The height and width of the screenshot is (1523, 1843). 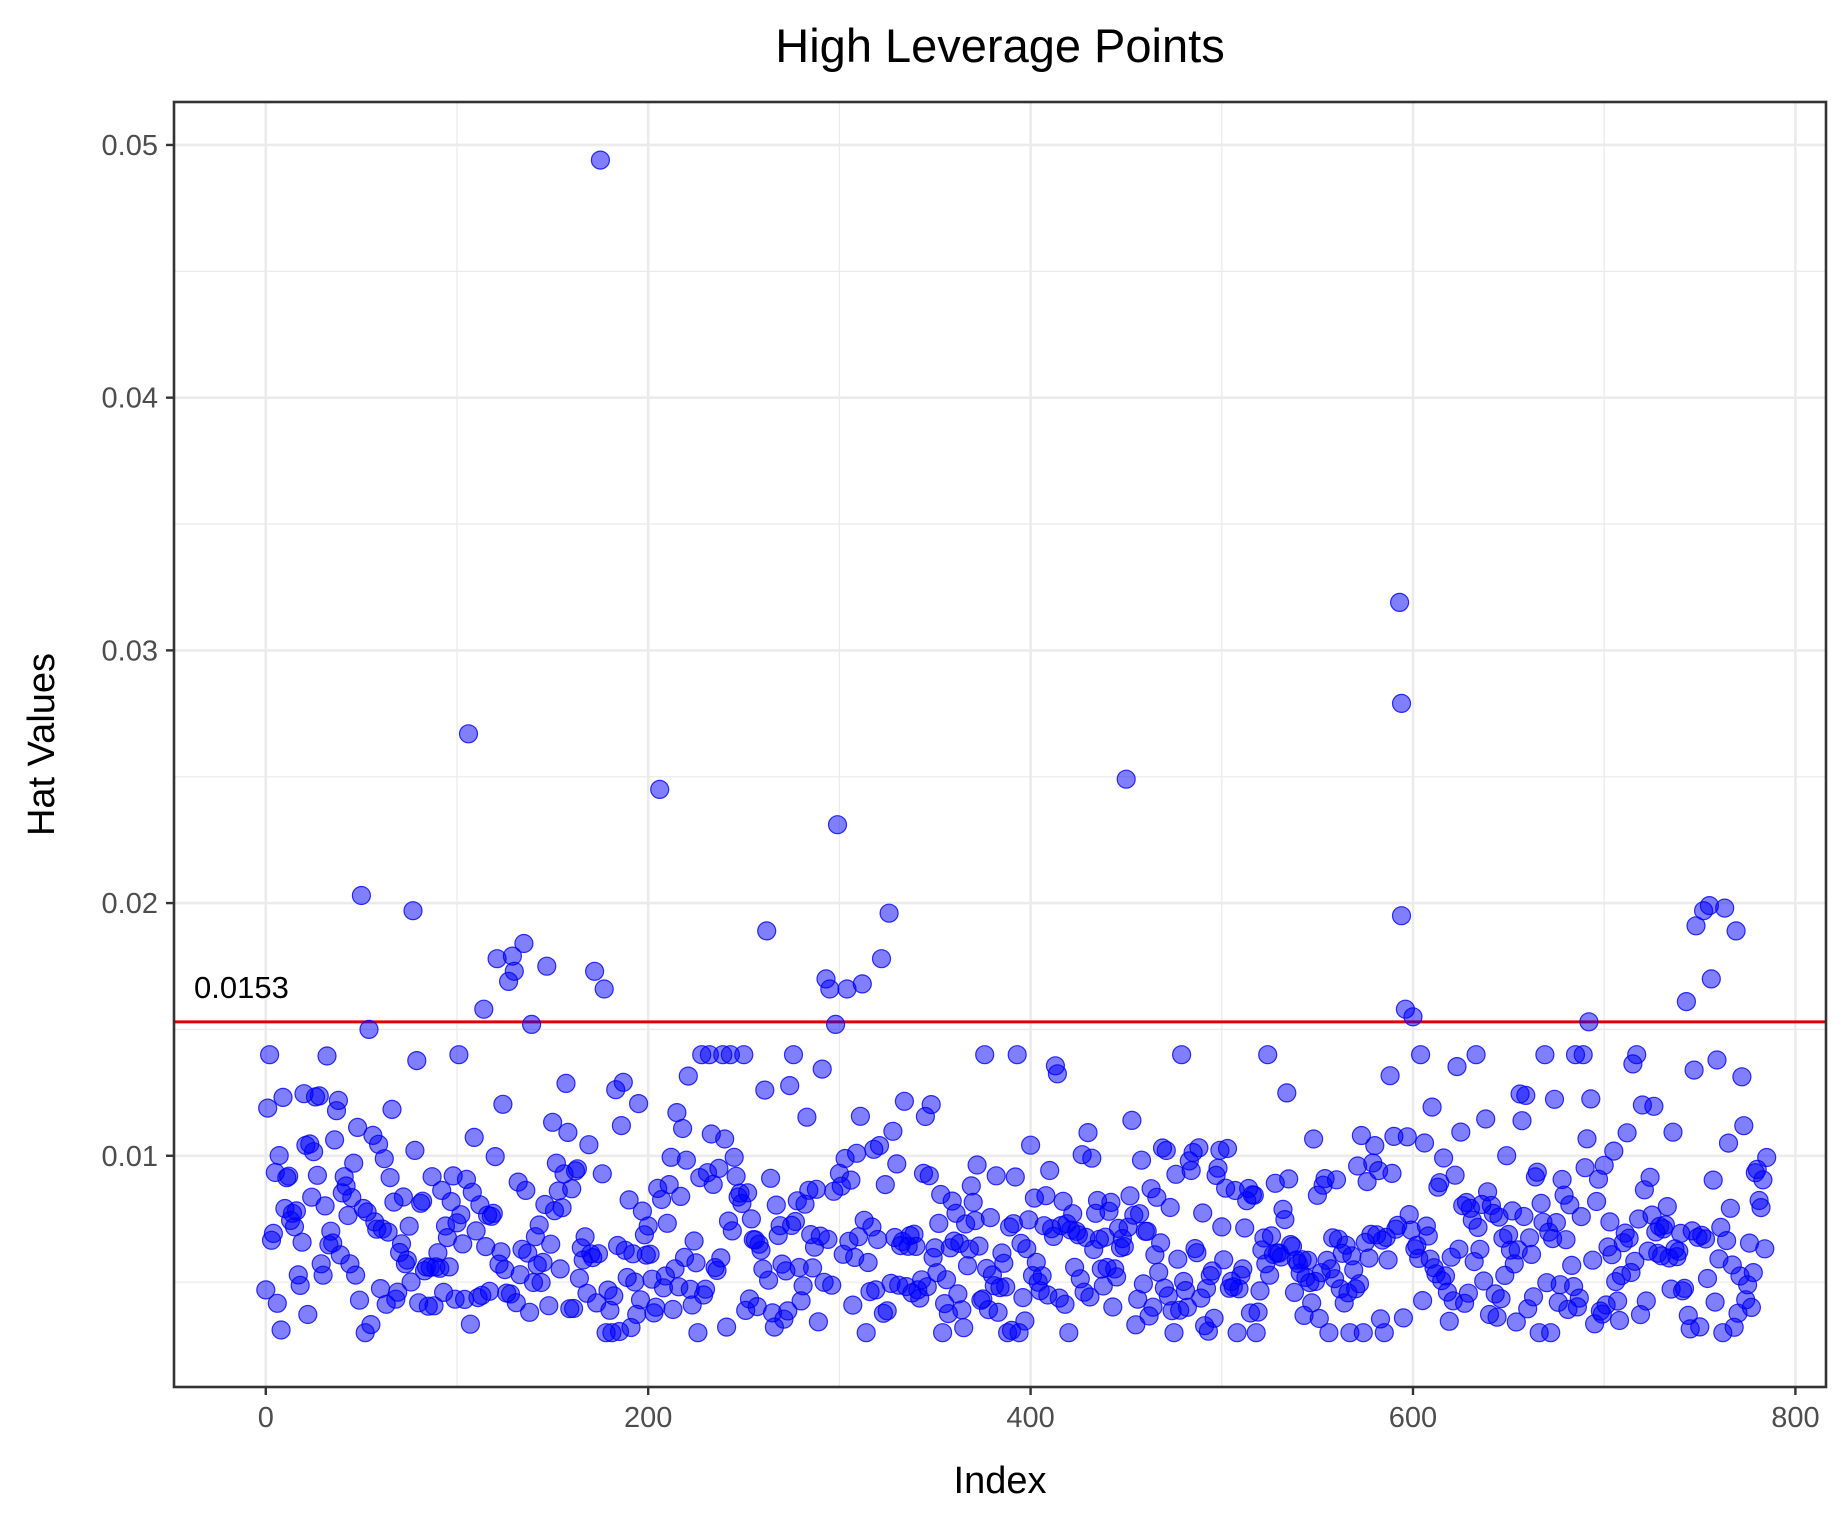 What do you see at coordinates (130, 1157) in the screenshot?
I see `y-tick-label: 0.01` at bounding box center [130, 1157].